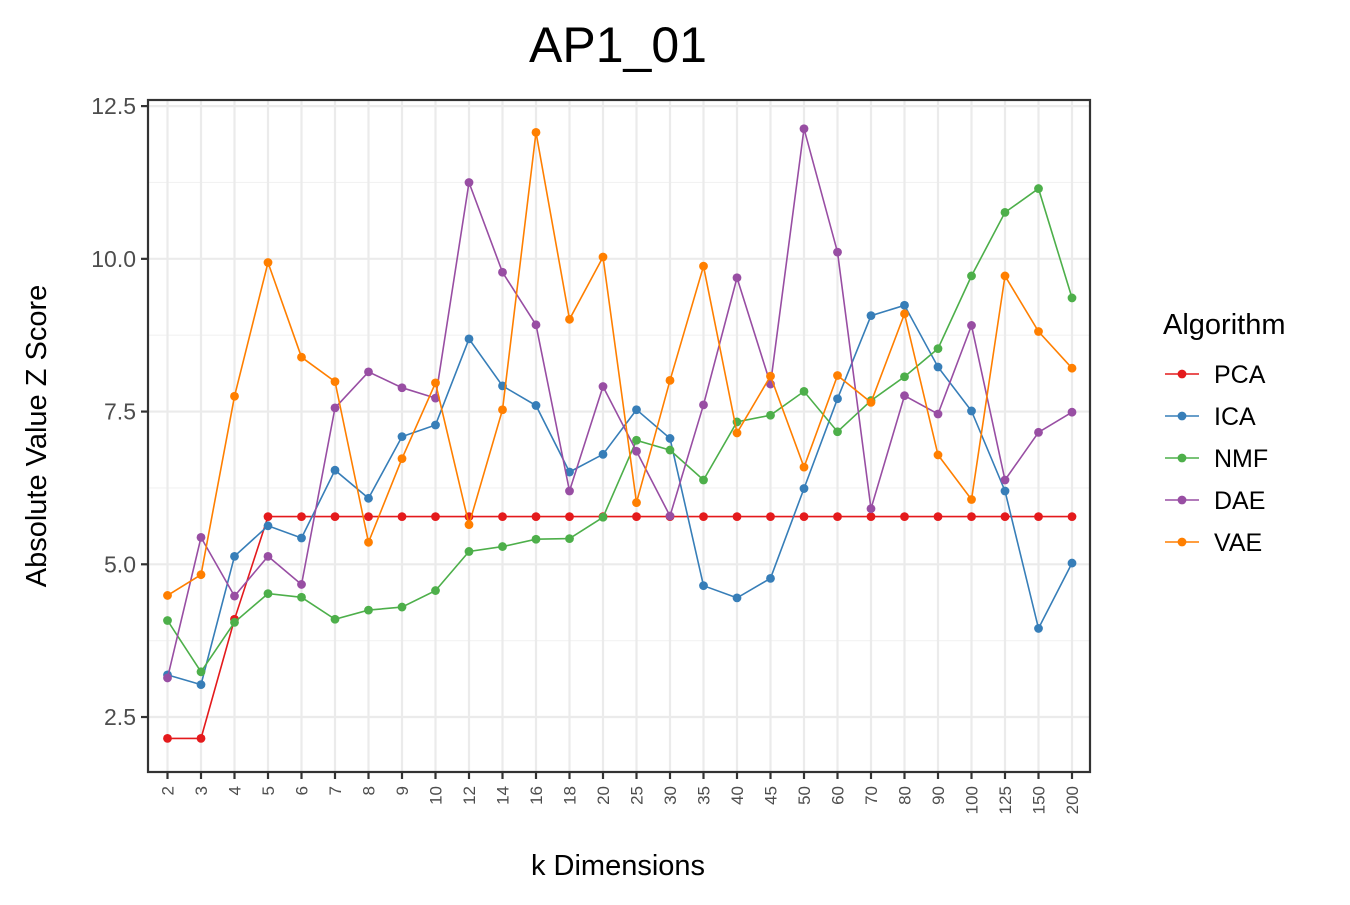  What do you see at coordinates (1182, 542) in the screenshot?
I see `legend-key-point-vae` at bounding box center [1182, 542].